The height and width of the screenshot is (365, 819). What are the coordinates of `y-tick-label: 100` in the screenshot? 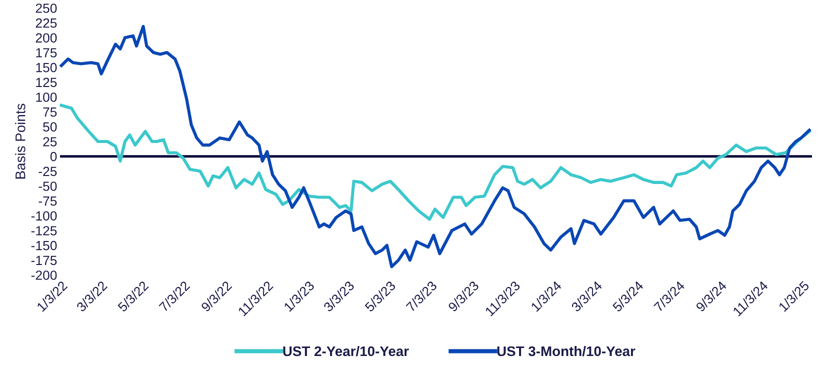 It's located at (46, 97).